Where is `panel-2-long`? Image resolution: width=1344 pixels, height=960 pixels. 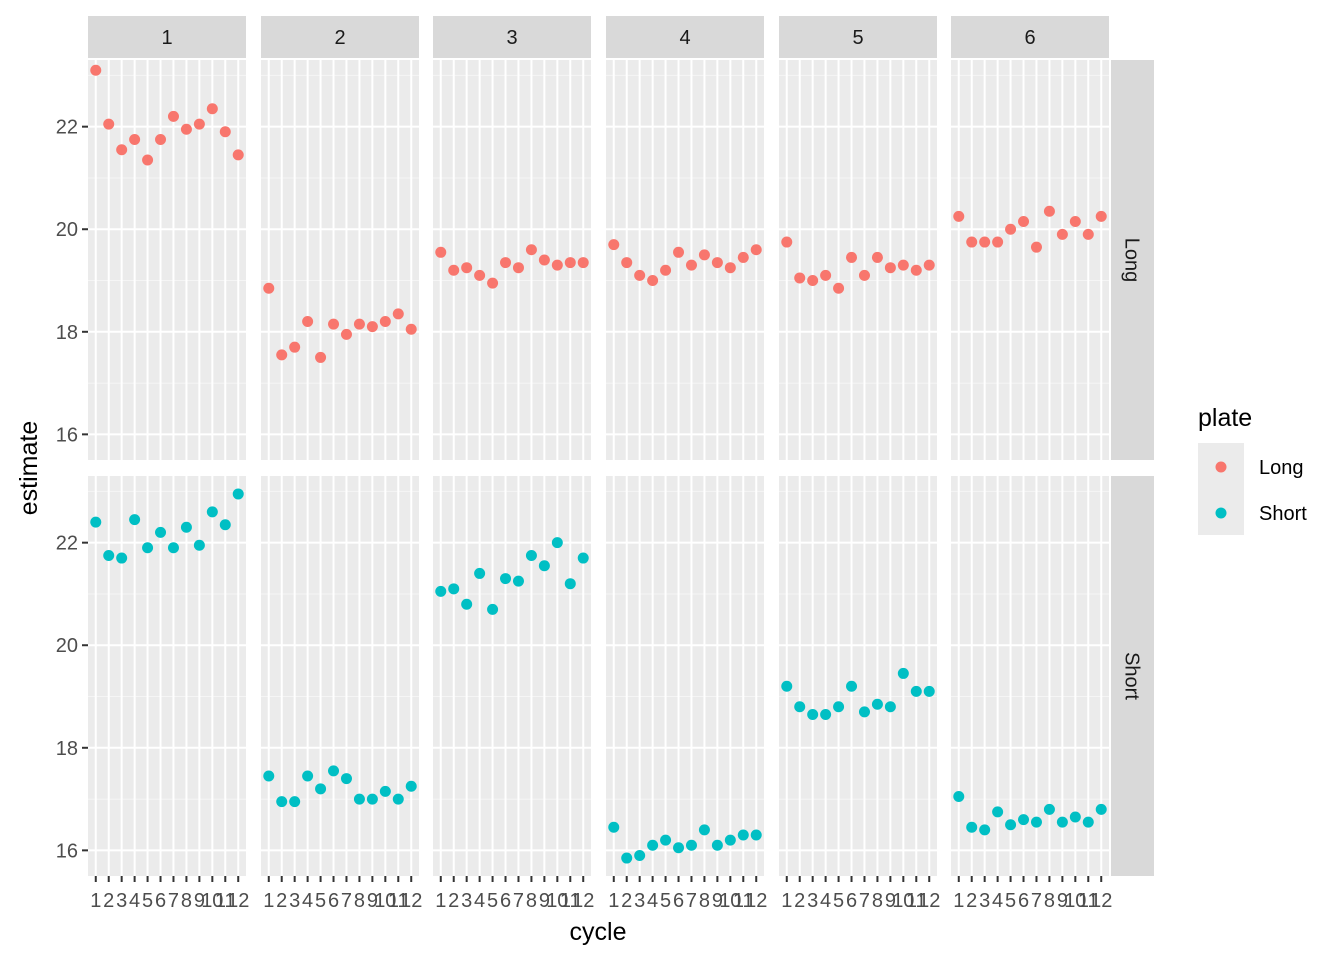 panel-2-long is located at coordinates (340, 260).